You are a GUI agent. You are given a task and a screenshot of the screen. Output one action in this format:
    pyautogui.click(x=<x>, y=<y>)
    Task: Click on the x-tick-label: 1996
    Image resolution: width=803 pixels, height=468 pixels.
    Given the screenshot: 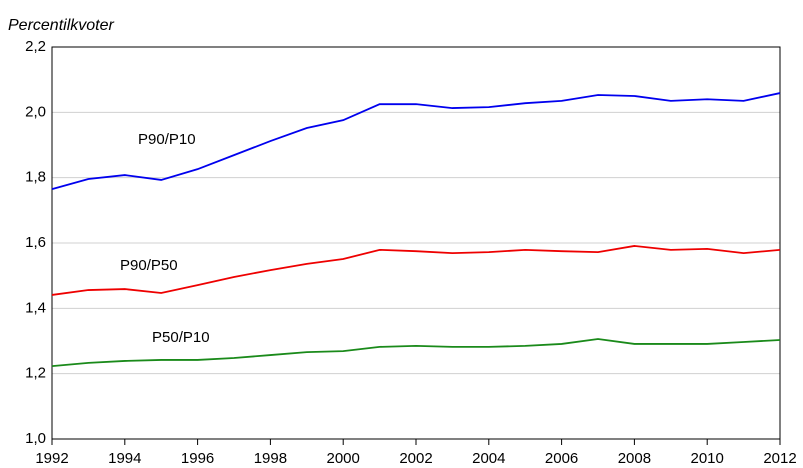 What is the action you would take?
    pyautogui.click(x=197, y=458)
    